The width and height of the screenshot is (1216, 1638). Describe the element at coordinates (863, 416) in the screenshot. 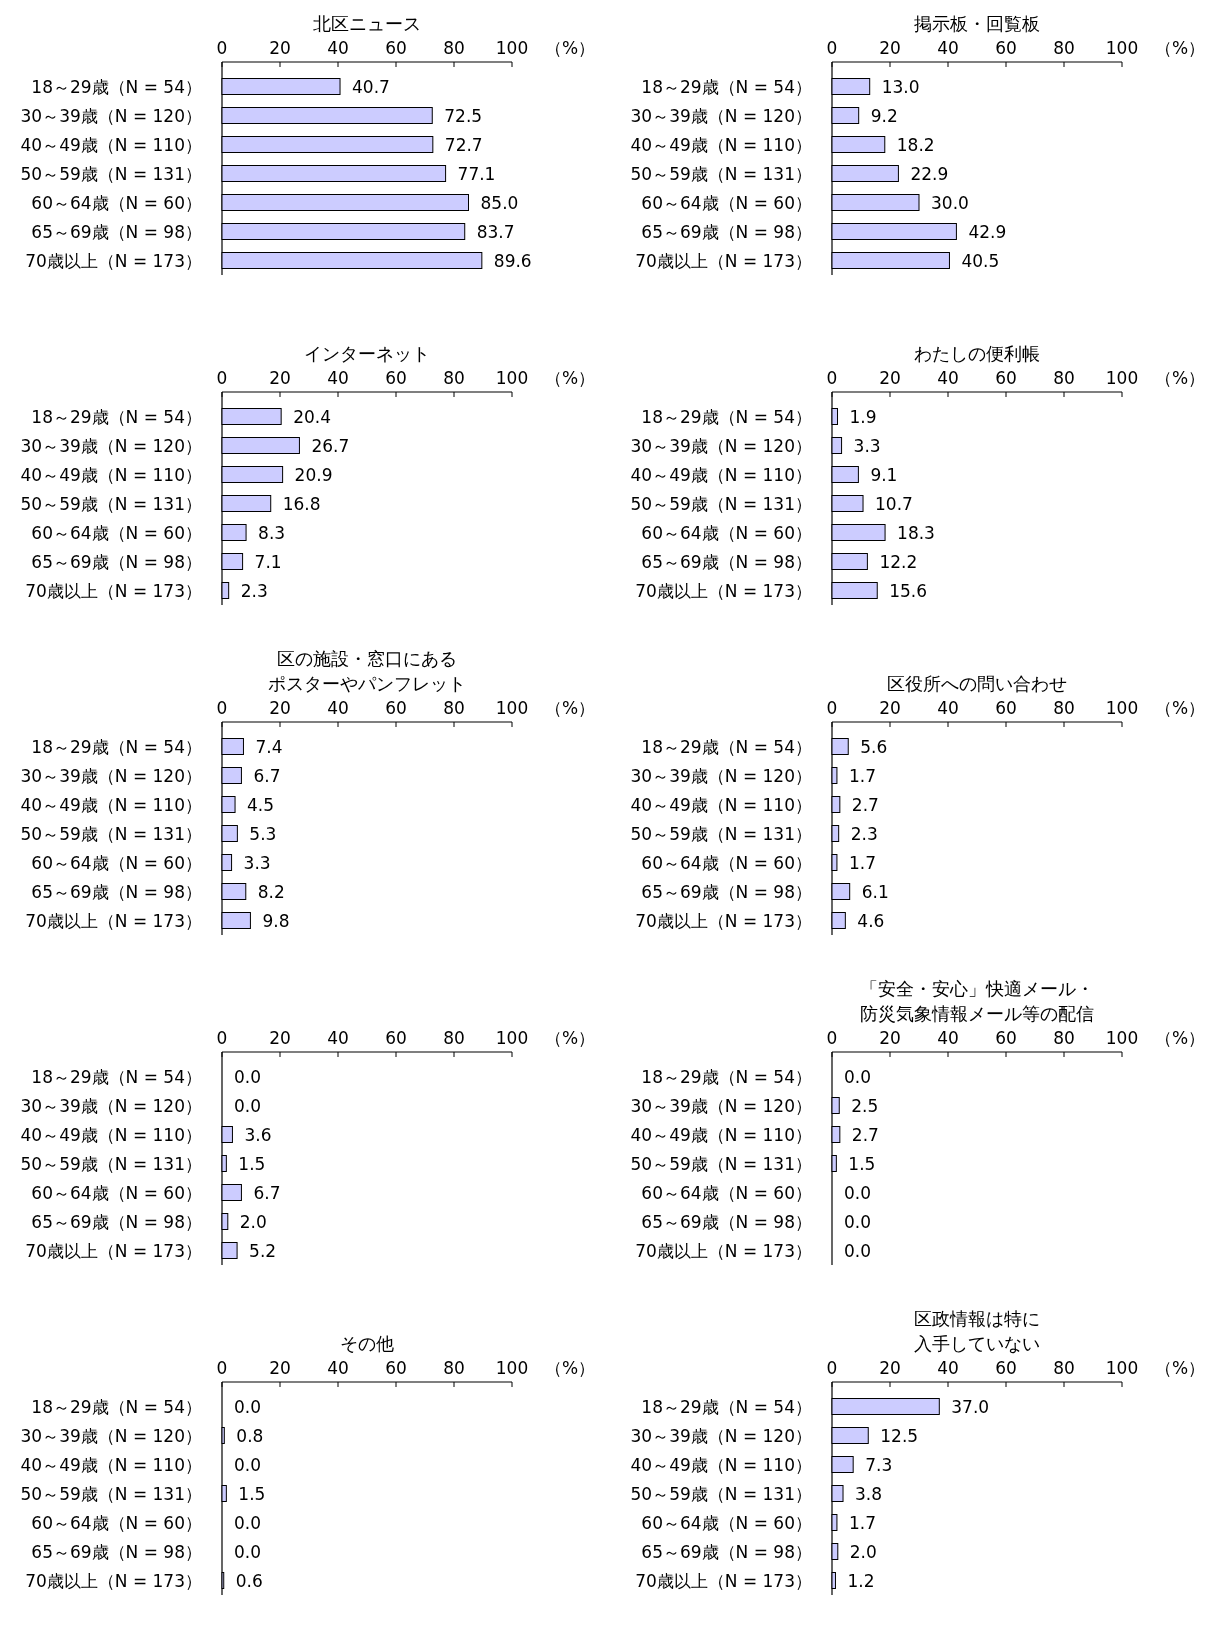

I see `data-label: 1.9` at that location.